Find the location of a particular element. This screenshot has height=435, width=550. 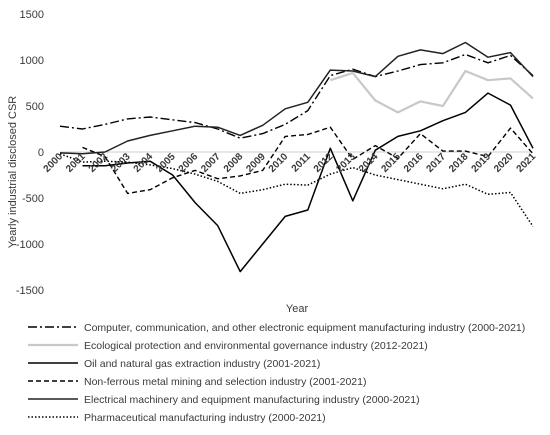

y-tick-label: 1500 is located at coordinates (32, 15).